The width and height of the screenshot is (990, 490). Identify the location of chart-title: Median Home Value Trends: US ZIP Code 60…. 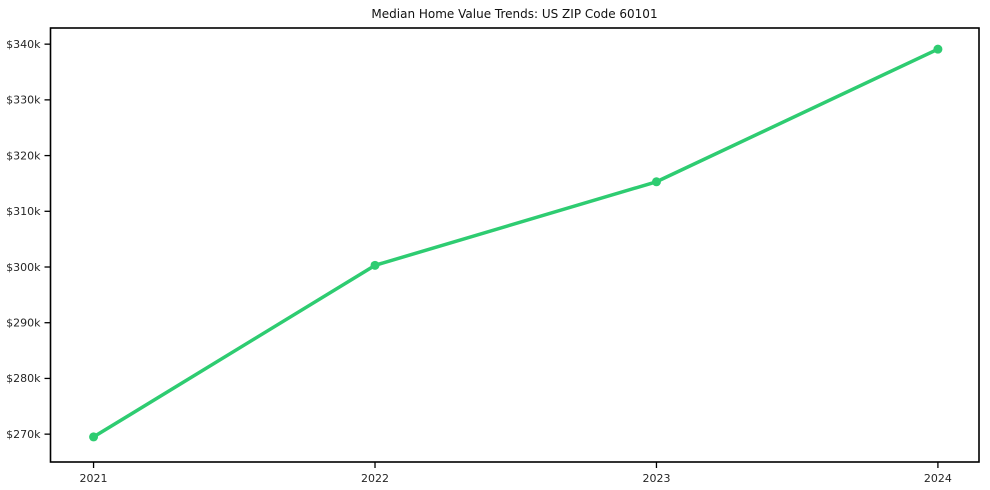
(514, 14).